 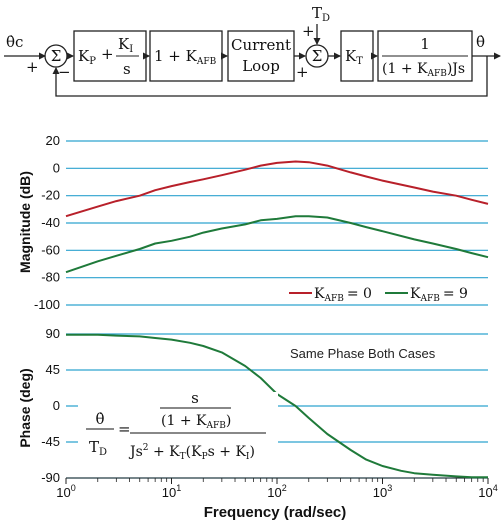 What do you see at coordinates (261, 66) in the screenshot?
I see `current-loop-line2: Loop` at bounding box center [261, 66].